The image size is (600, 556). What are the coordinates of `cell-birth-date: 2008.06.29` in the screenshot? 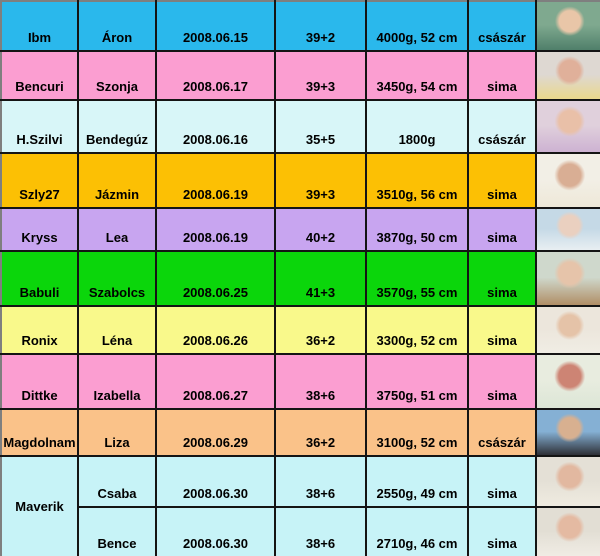 It's located at (215, 432).